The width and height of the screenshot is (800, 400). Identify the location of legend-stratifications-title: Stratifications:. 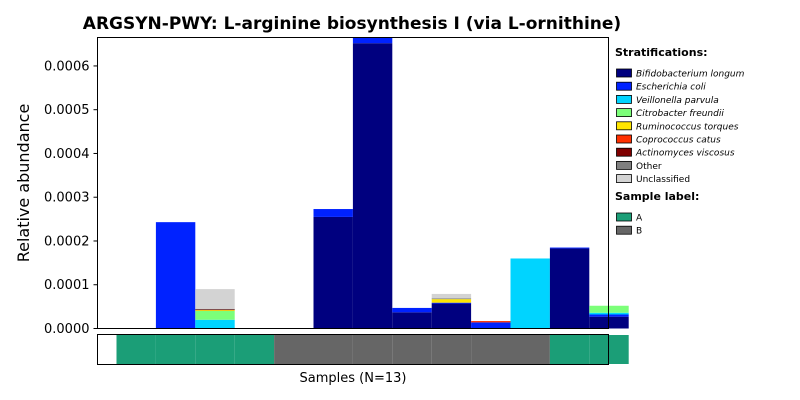
(661, 52).